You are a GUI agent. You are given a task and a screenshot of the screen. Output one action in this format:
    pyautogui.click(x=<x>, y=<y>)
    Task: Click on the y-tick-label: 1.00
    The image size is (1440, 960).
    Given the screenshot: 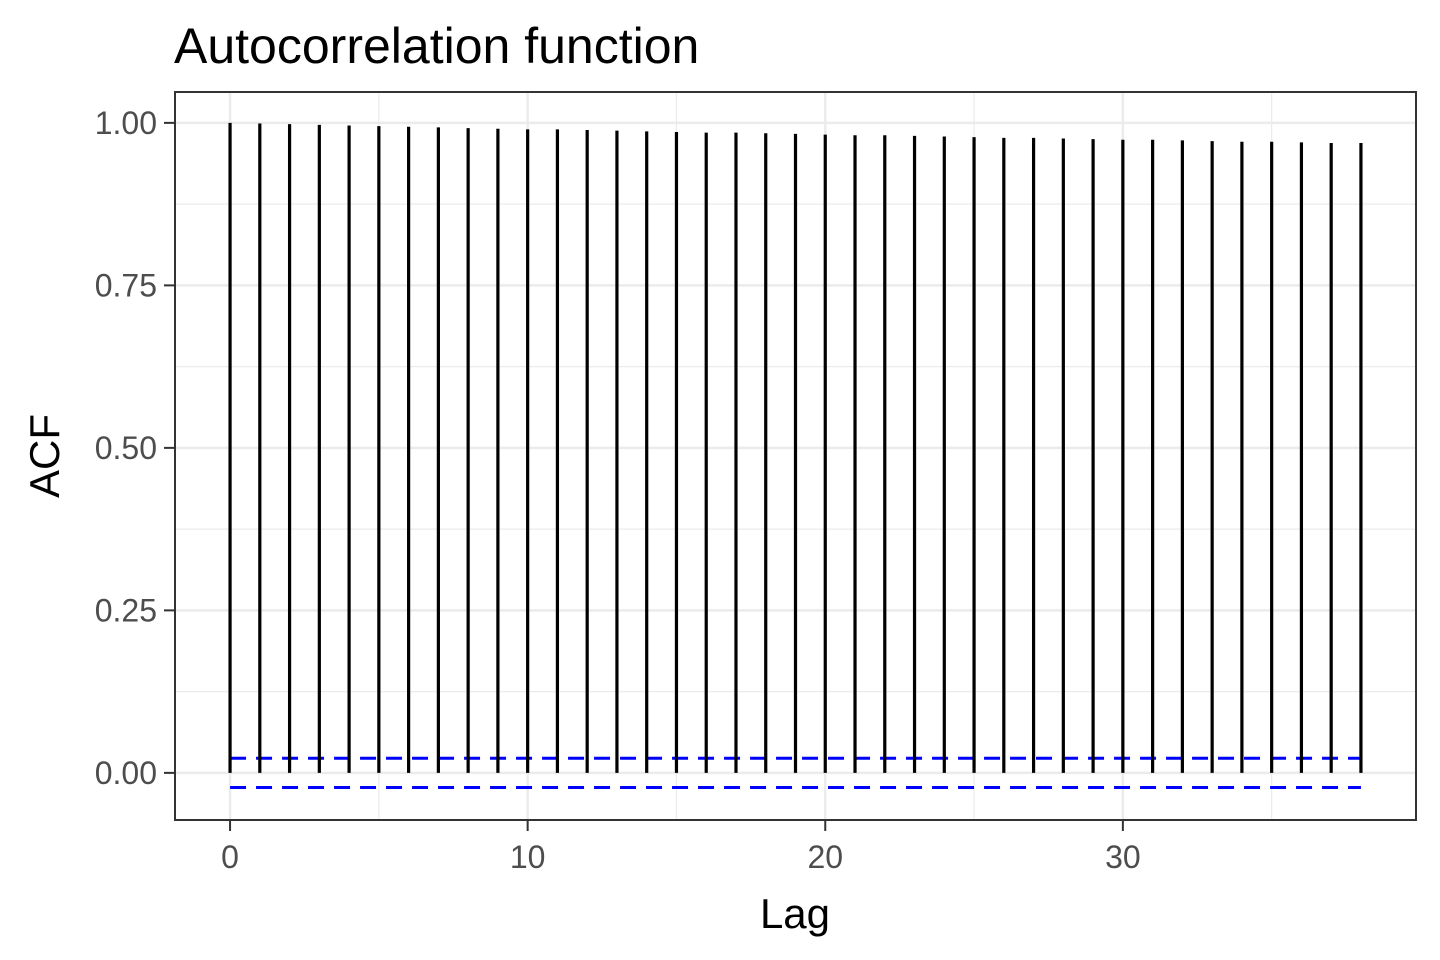 What is the action you would take?
    pyautogui.click(x=126, y=123)
    